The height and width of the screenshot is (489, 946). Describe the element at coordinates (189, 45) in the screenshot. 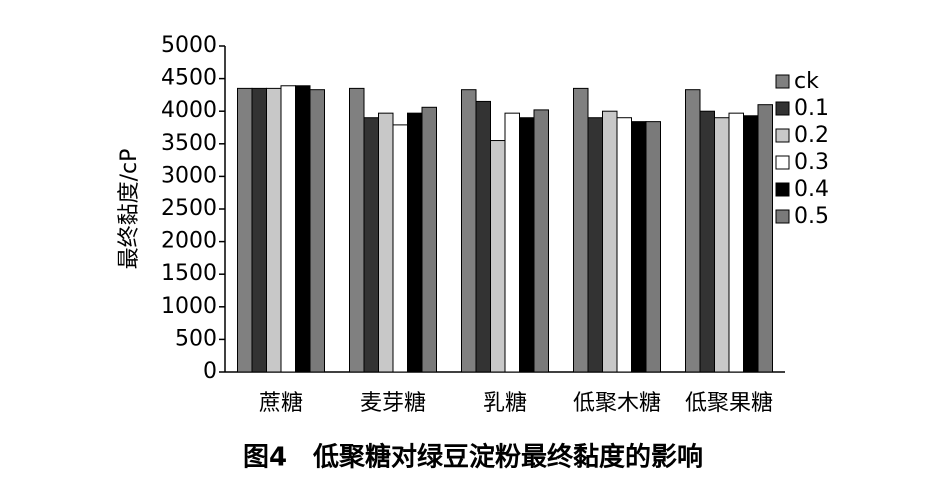

I see `y-tick-label: 5000` at that location.